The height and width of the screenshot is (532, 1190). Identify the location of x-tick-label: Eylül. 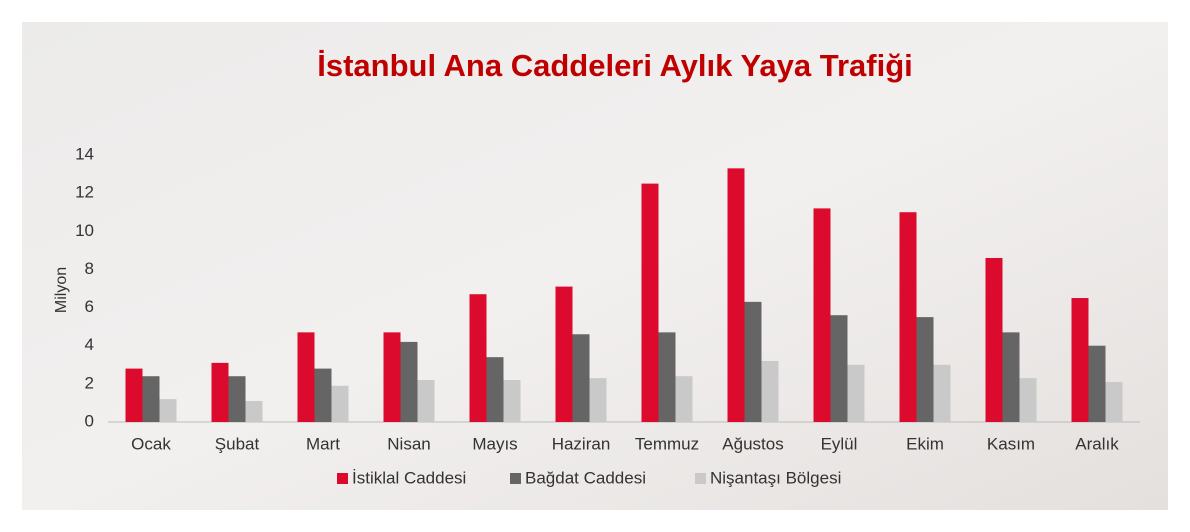
(839, 443).